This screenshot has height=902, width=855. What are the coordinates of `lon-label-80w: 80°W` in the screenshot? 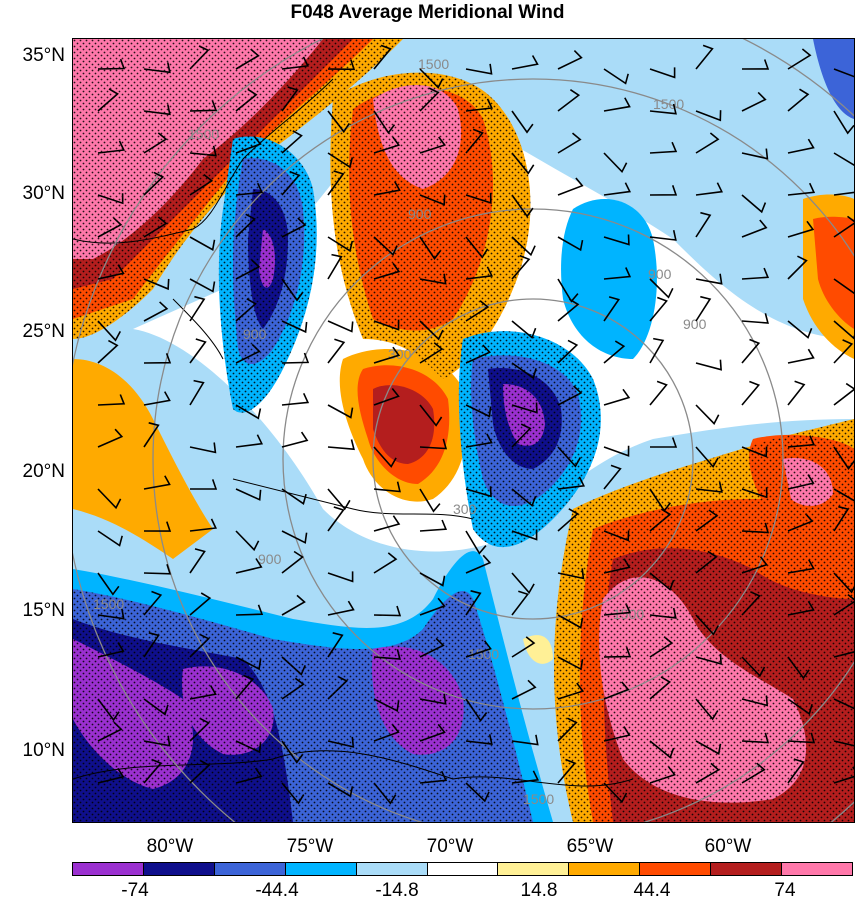 It's located at (170, 846).